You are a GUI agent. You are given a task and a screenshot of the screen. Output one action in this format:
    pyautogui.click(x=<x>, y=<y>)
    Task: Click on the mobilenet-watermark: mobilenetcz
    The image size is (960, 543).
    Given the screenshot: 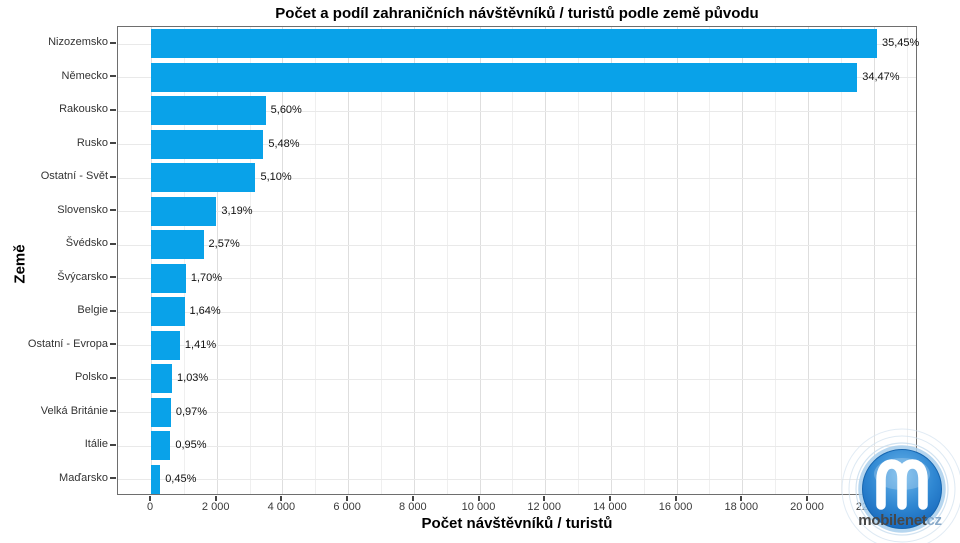 What is the action you would take?
    pyautogui.click(x=900, y=485)
    